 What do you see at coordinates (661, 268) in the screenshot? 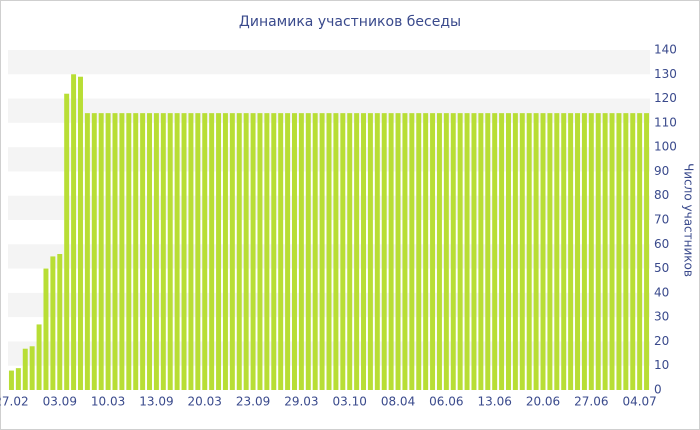
I see `y-tick-label: 50` at bounding box center [661, 268].